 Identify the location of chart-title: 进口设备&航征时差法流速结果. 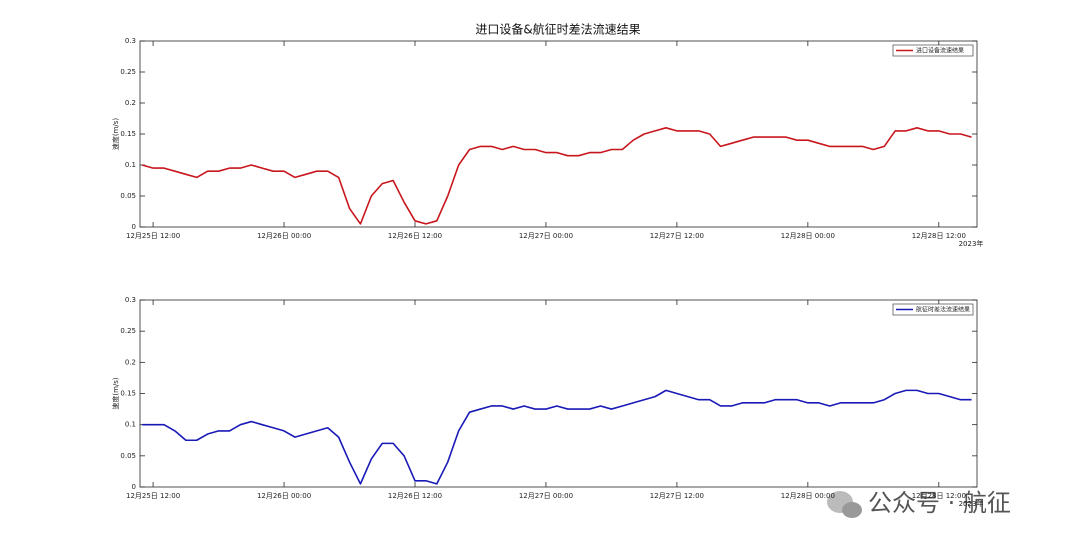
(557, 29).